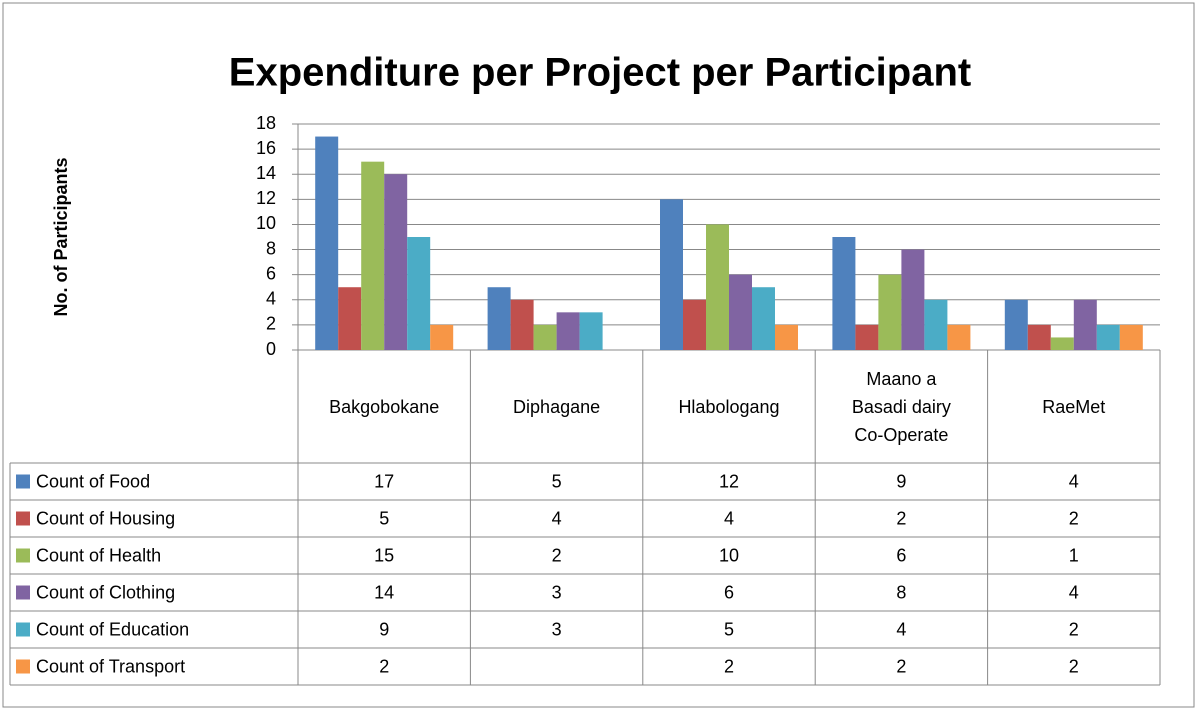  Describe the element at coordinates (729, 555) in the screenshot. I see `table-value: 10` at that location.